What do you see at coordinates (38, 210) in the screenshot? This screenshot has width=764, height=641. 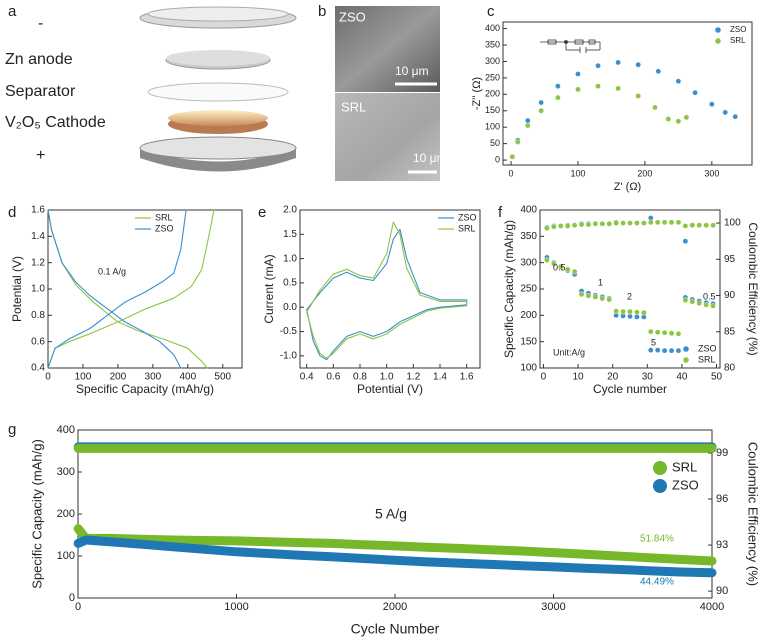 I see `y-tick-label: 1.6` at bounding box center [38, 210].